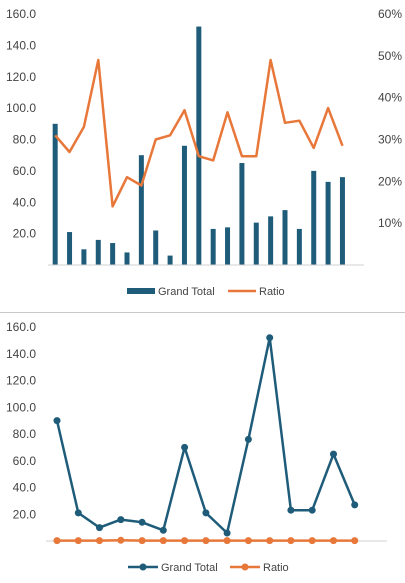 This screenshot has height=583, width=405. I want to click on y-left-tick-label: 100.0, so click(21, 108).